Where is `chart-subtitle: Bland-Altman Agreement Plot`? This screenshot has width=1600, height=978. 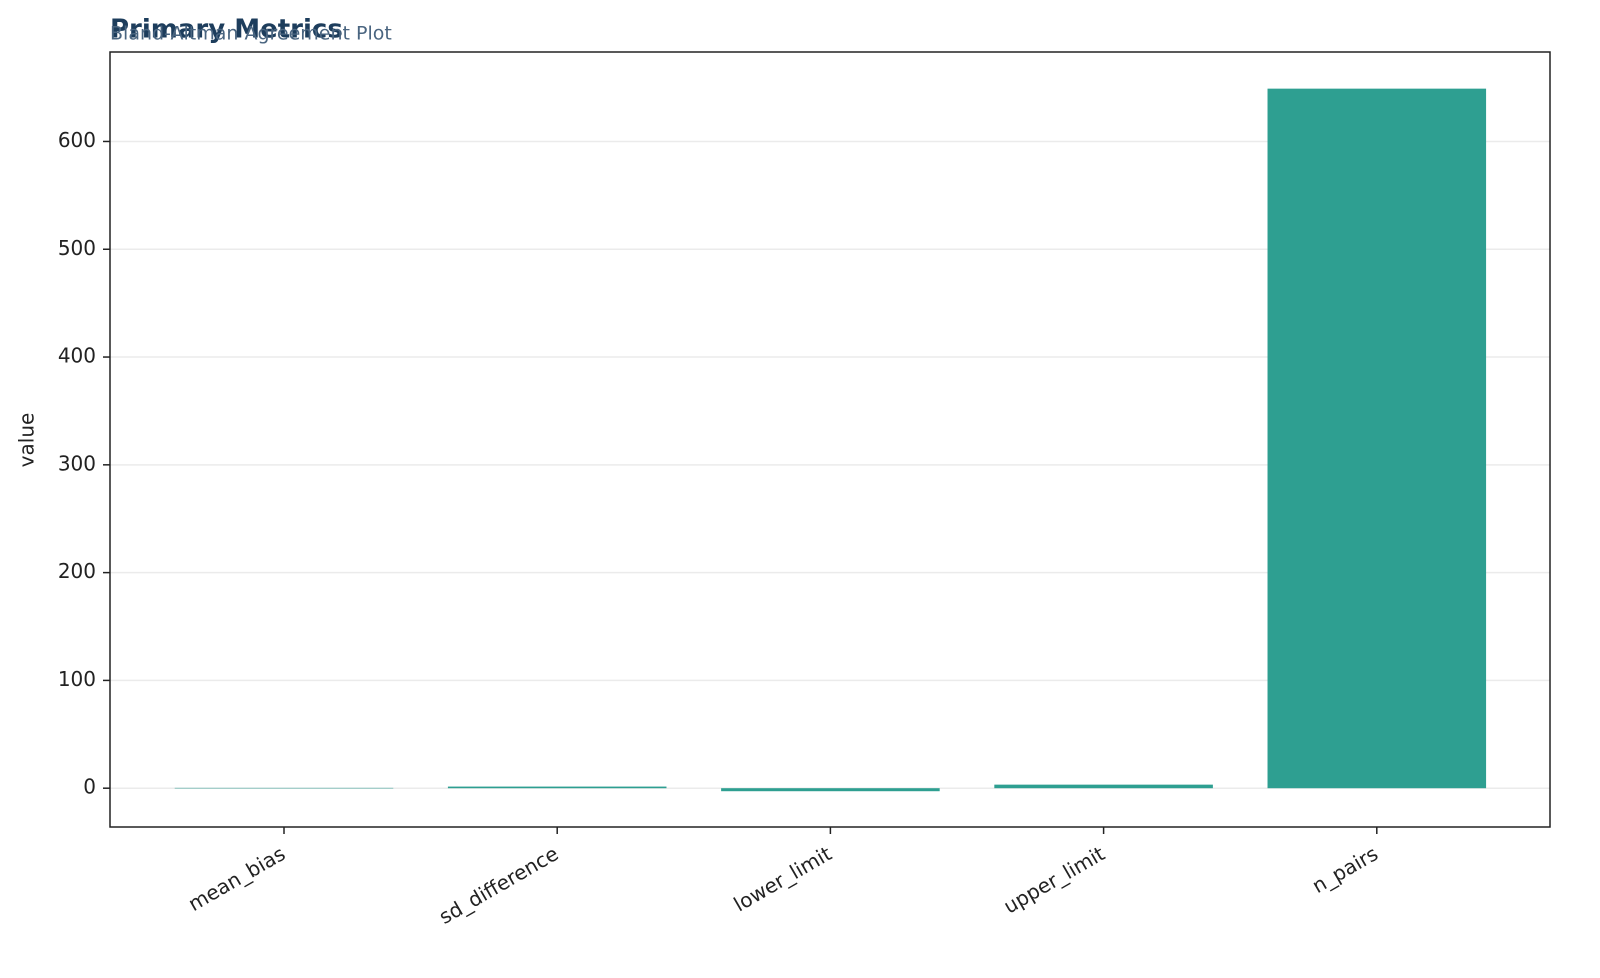
chart-subtitle: Bland-Altman Agreement Plot is located at coordinates (251, 34).